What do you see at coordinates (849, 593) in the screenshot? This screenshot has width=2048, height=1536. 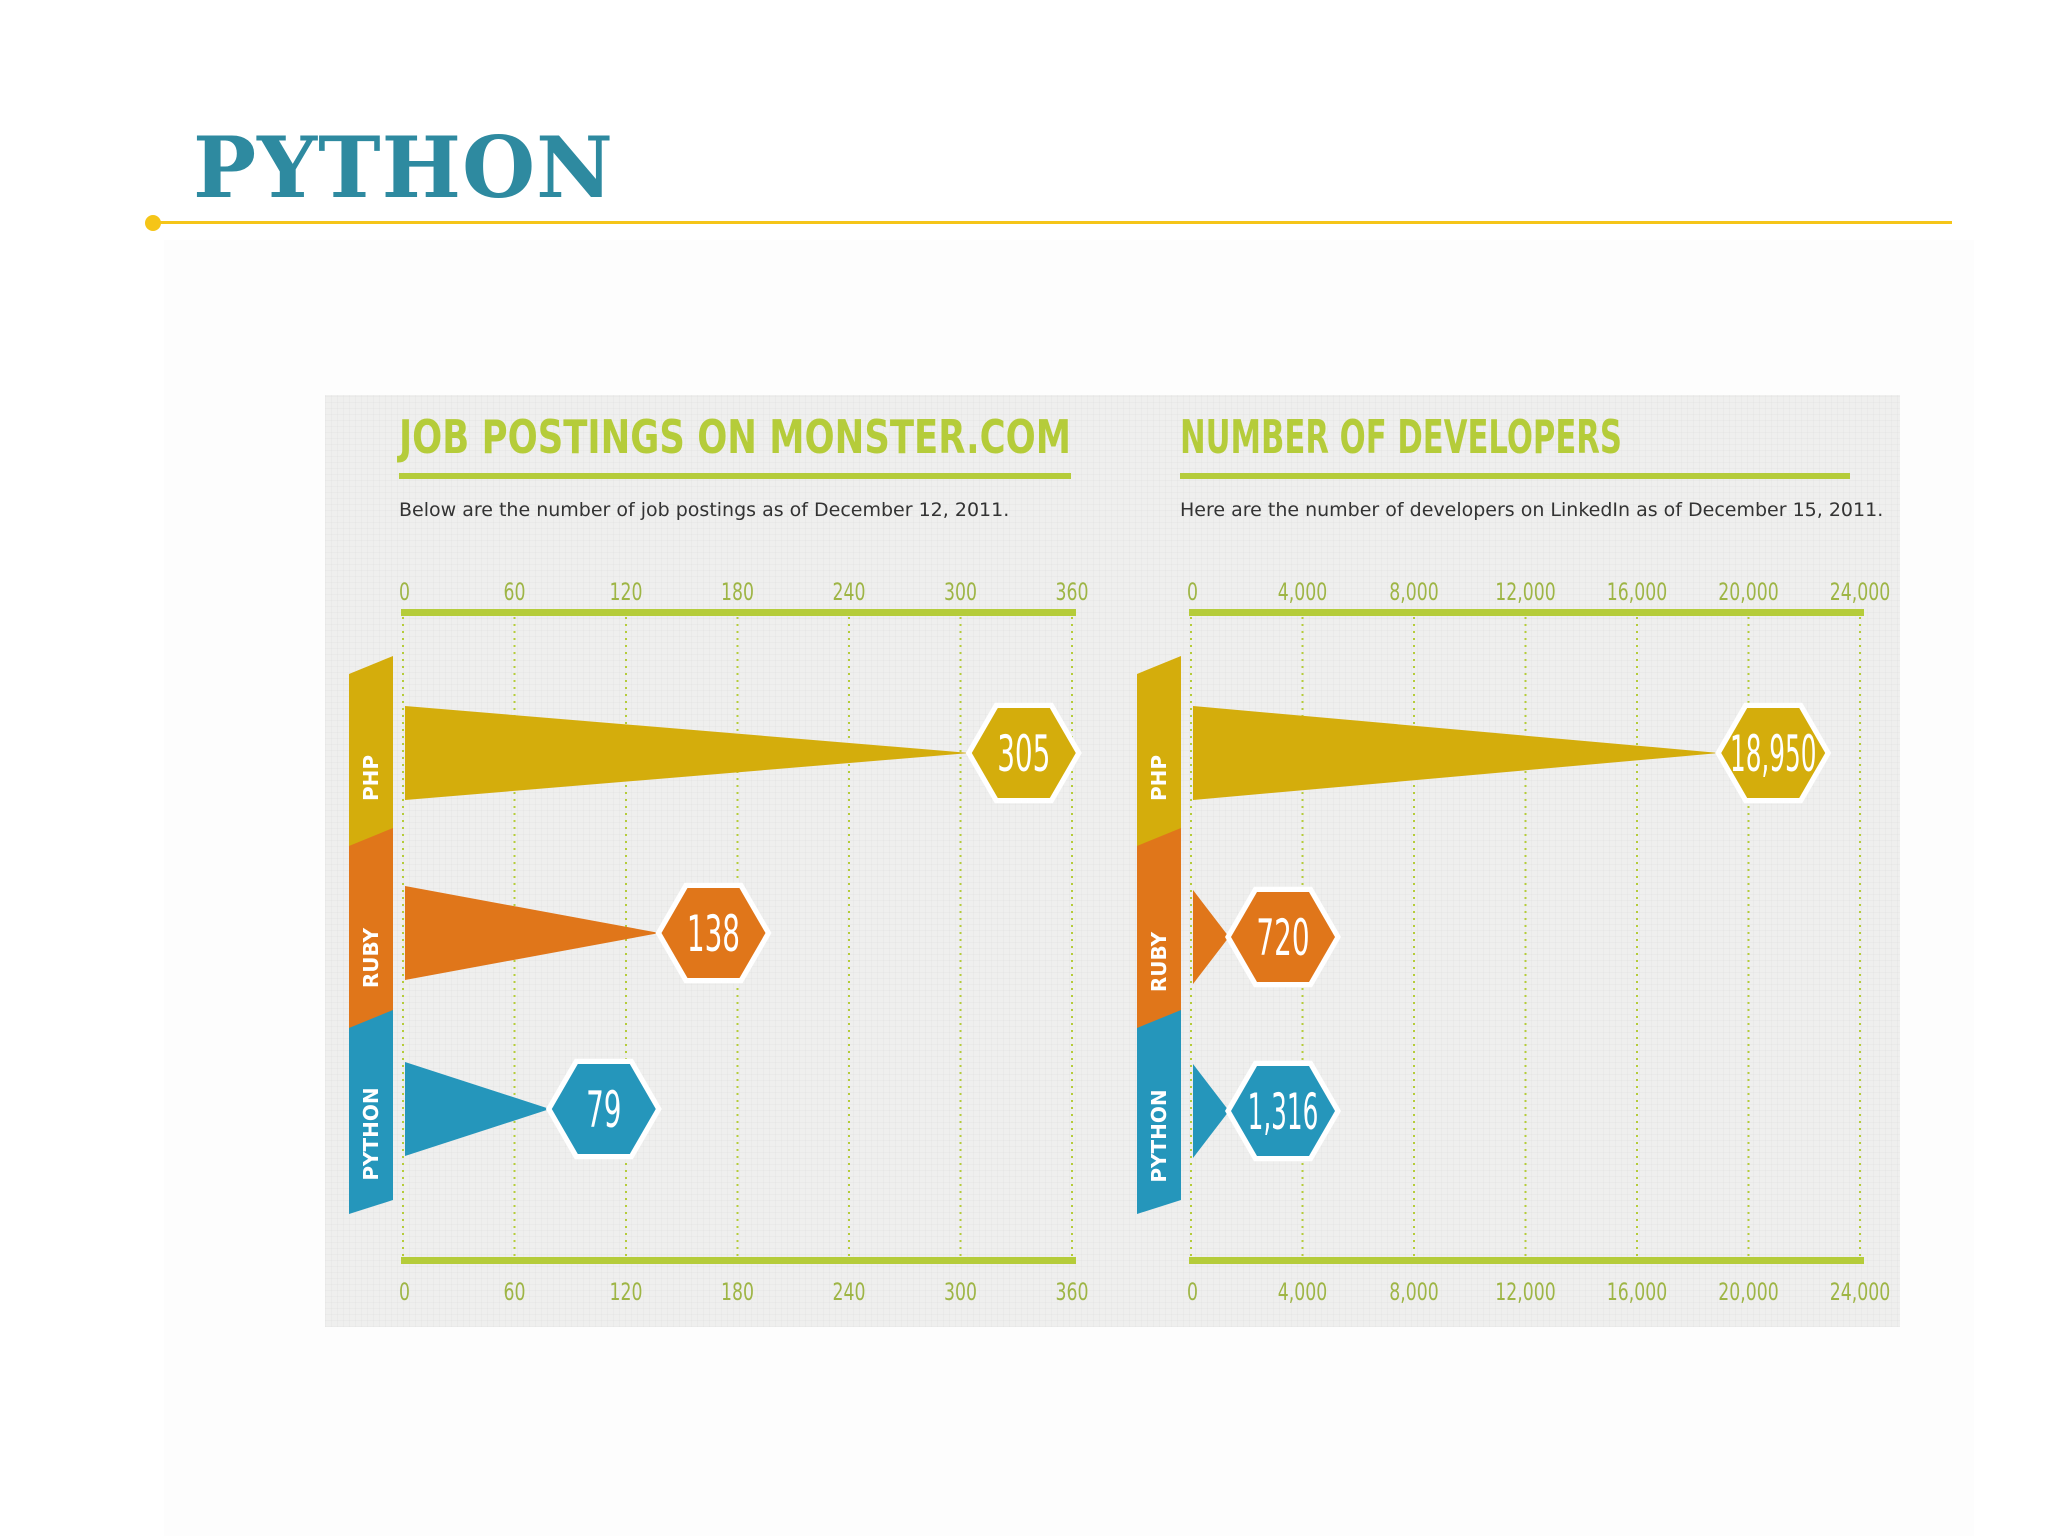 I see `tick-label-top: 240` at bounding box center [849, 593].